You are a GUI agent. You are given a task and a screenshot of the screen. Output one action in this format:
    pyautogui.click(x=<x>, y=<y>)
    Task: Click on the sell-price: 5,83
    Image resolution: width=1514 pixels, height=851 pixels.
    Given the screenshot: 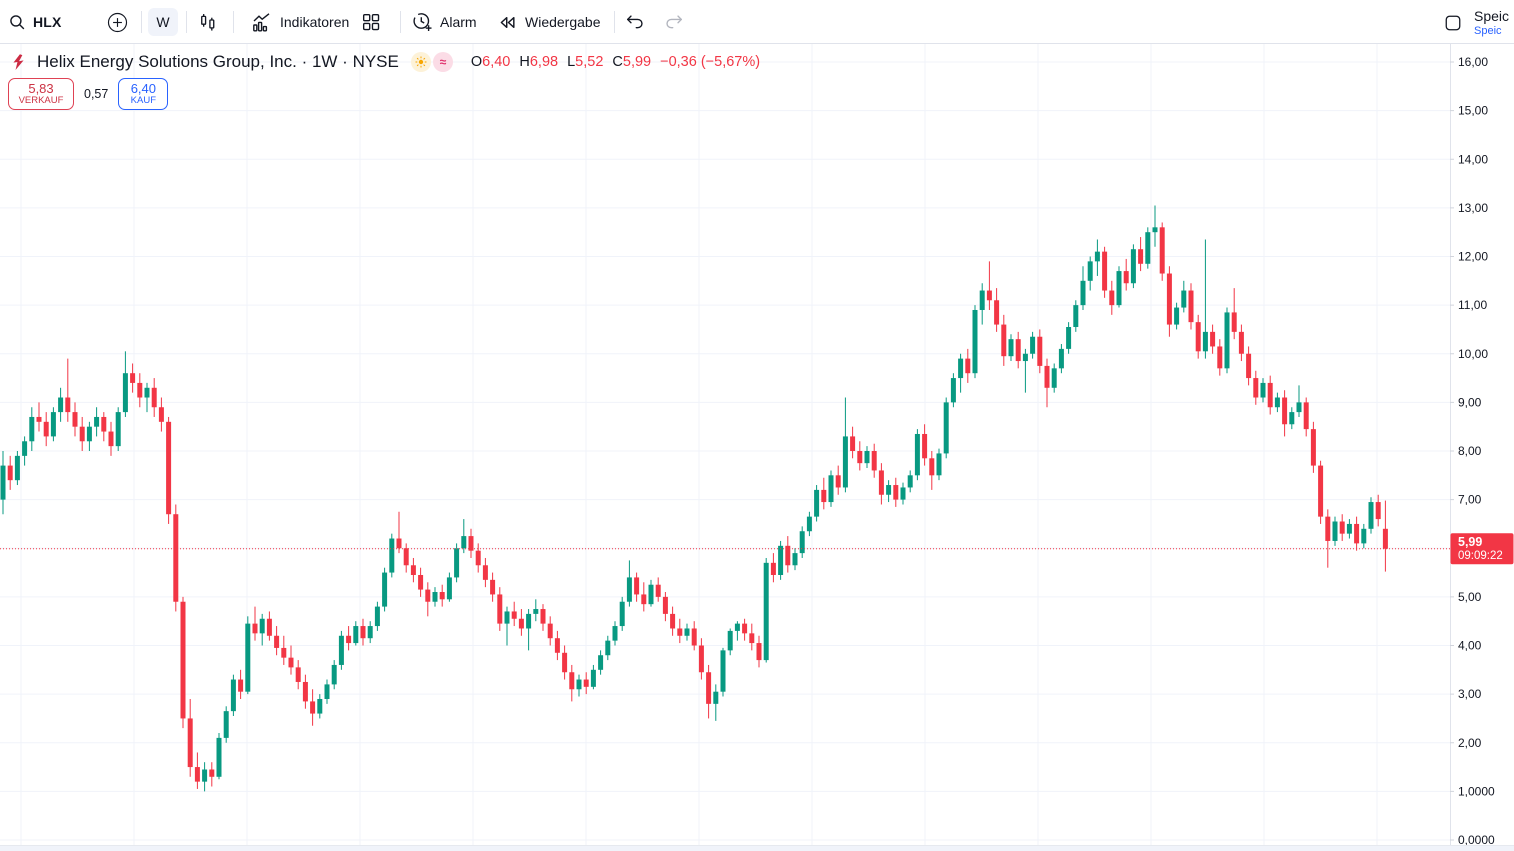 What is the action you would take?
    pyautogui.click(x=41, y=88)
    